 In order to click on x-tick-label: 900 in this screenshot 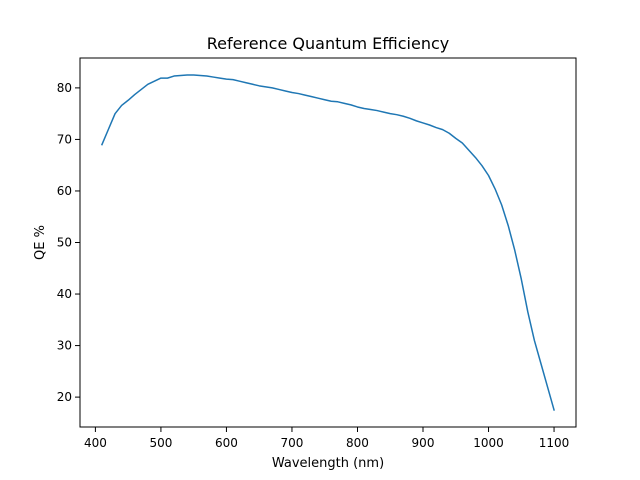, I will do `click(423, 443)`.